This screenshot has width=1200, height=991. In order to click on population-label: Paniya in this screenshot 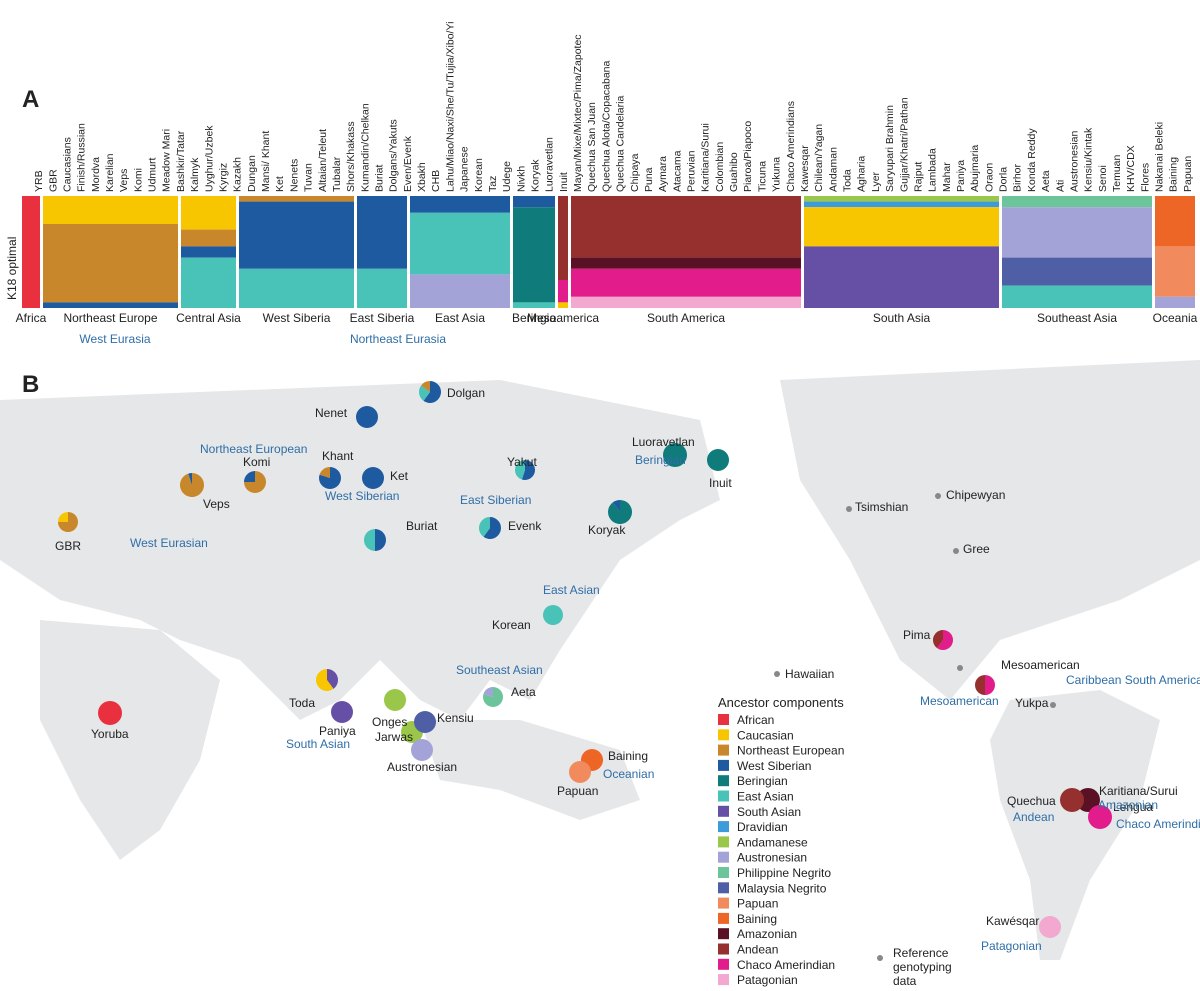, I will do `click(337, 731)`.